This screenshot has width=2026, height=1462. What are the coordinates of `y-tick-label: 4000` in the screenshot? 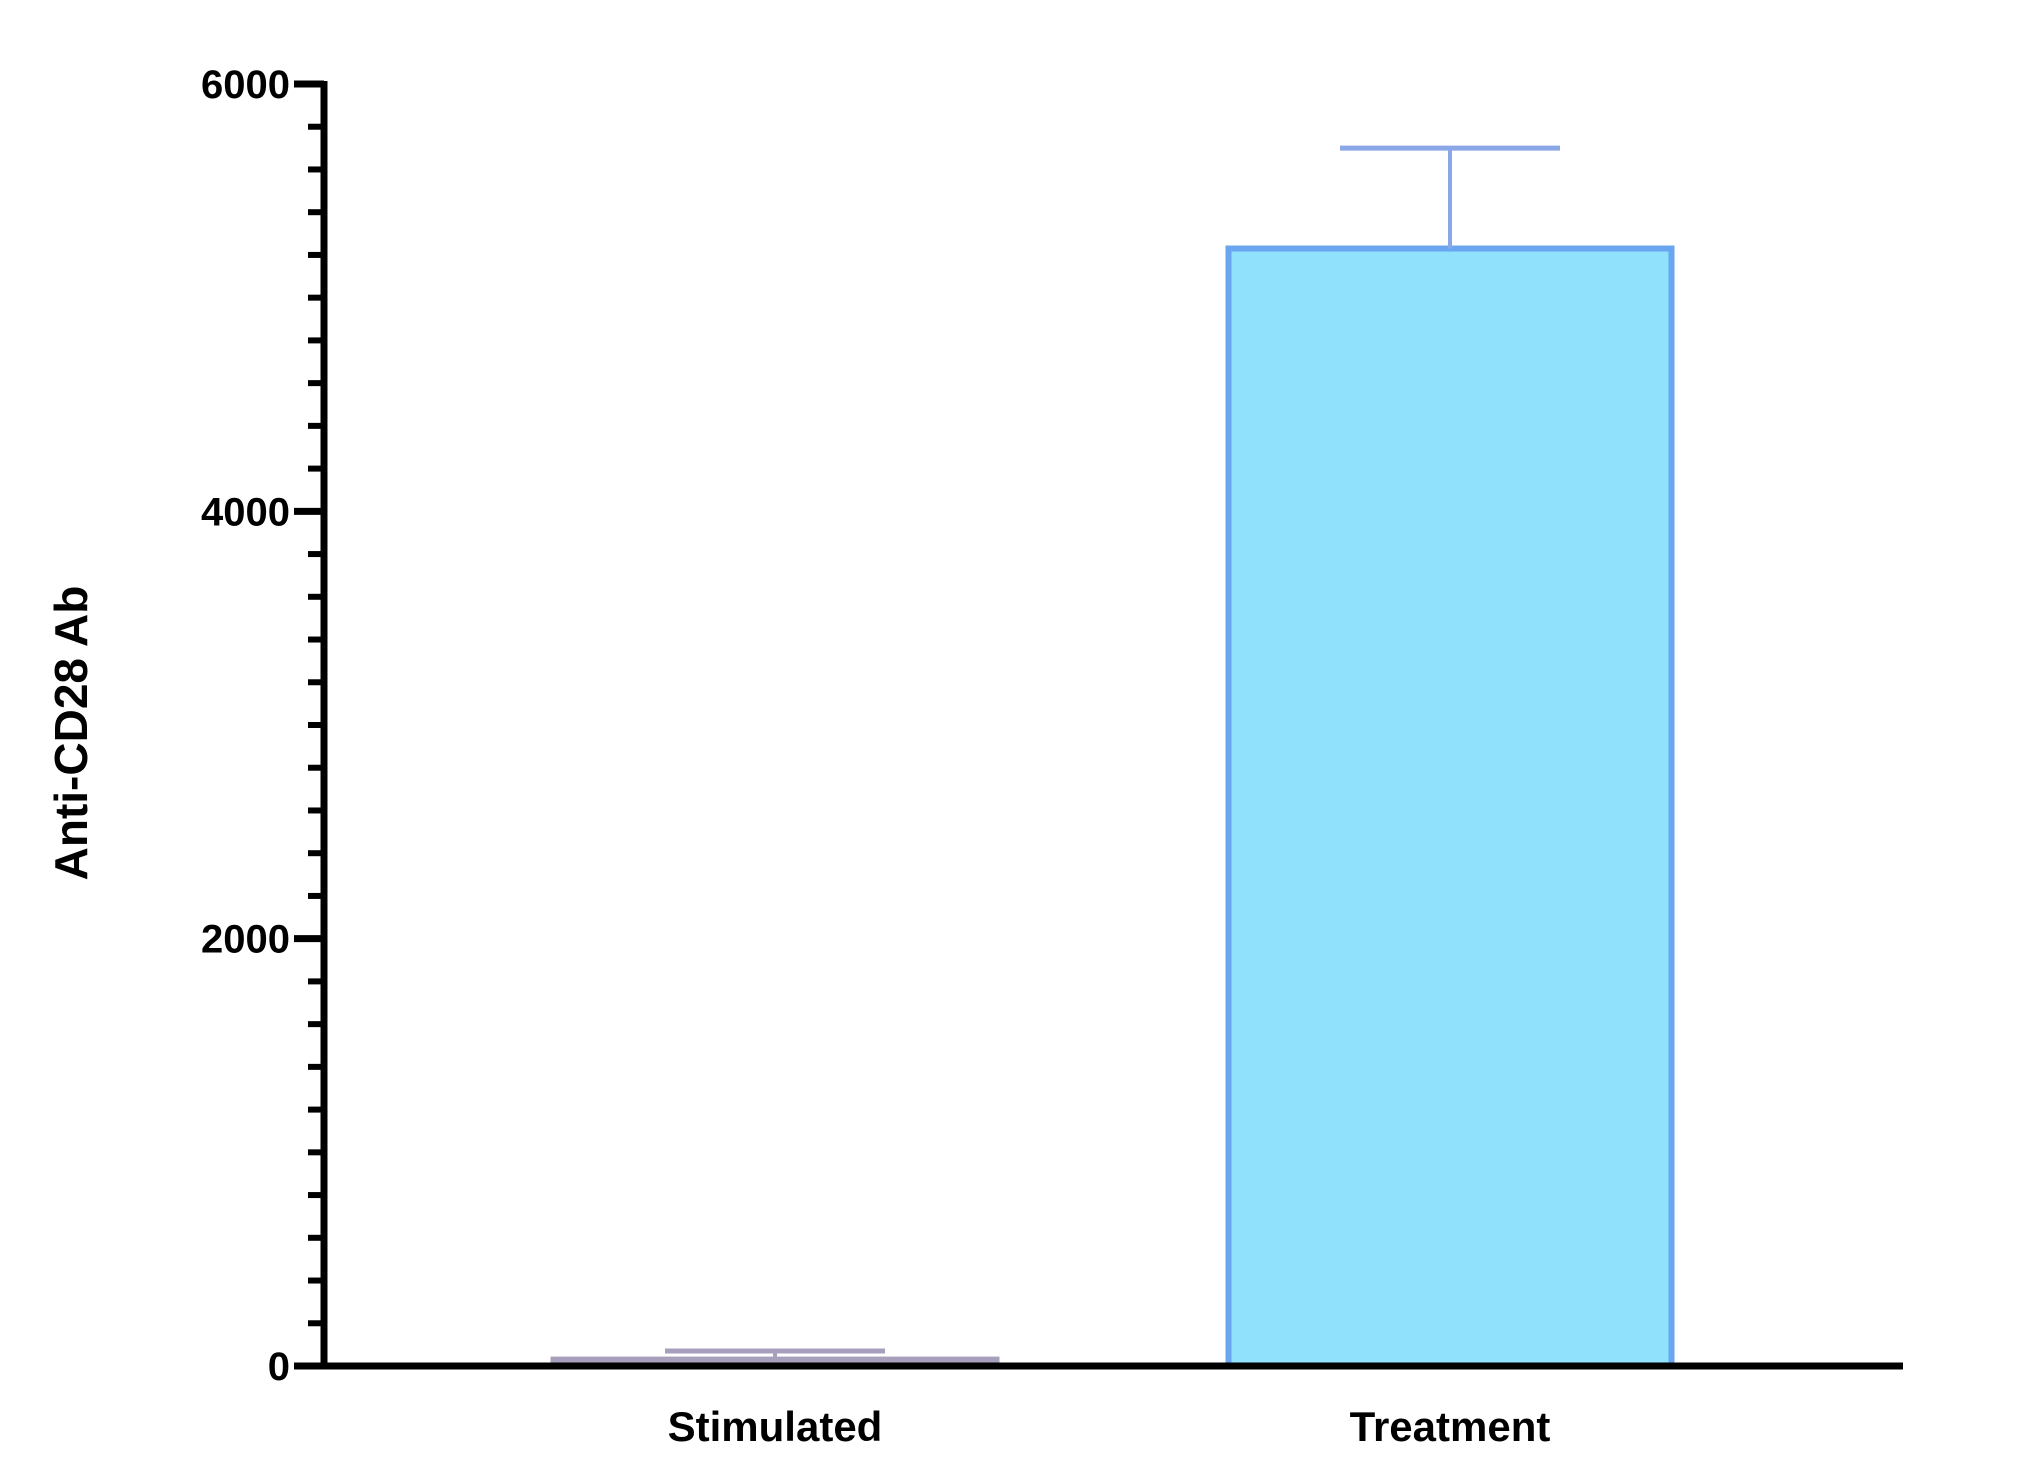 It's located at (245, 512).